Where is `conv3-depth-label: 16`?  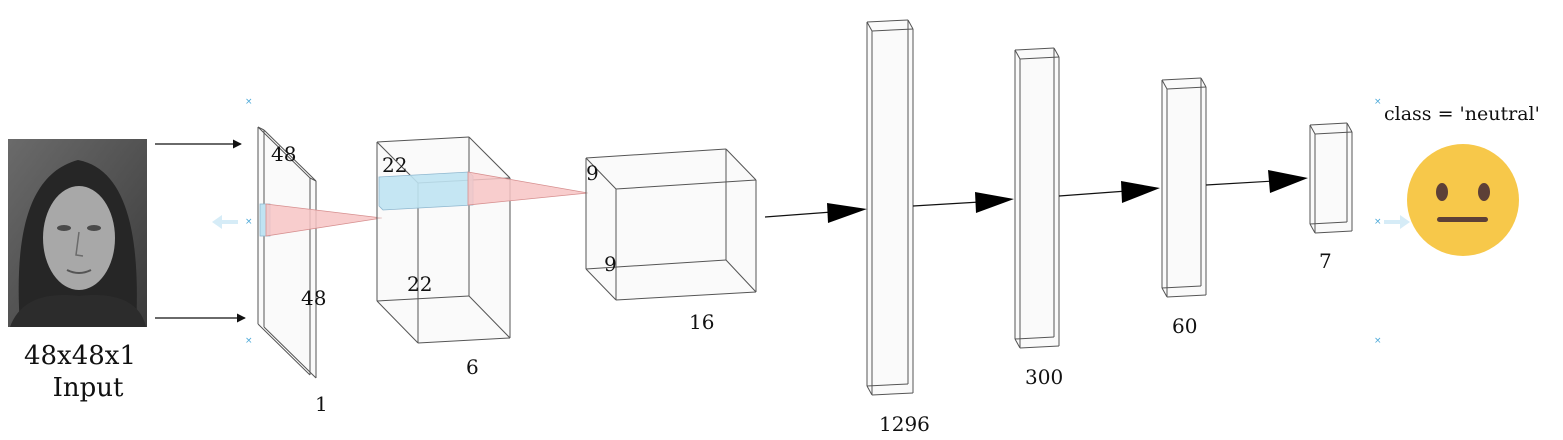 conv3-depth-label: 16 is located at coordinates (701, 322).